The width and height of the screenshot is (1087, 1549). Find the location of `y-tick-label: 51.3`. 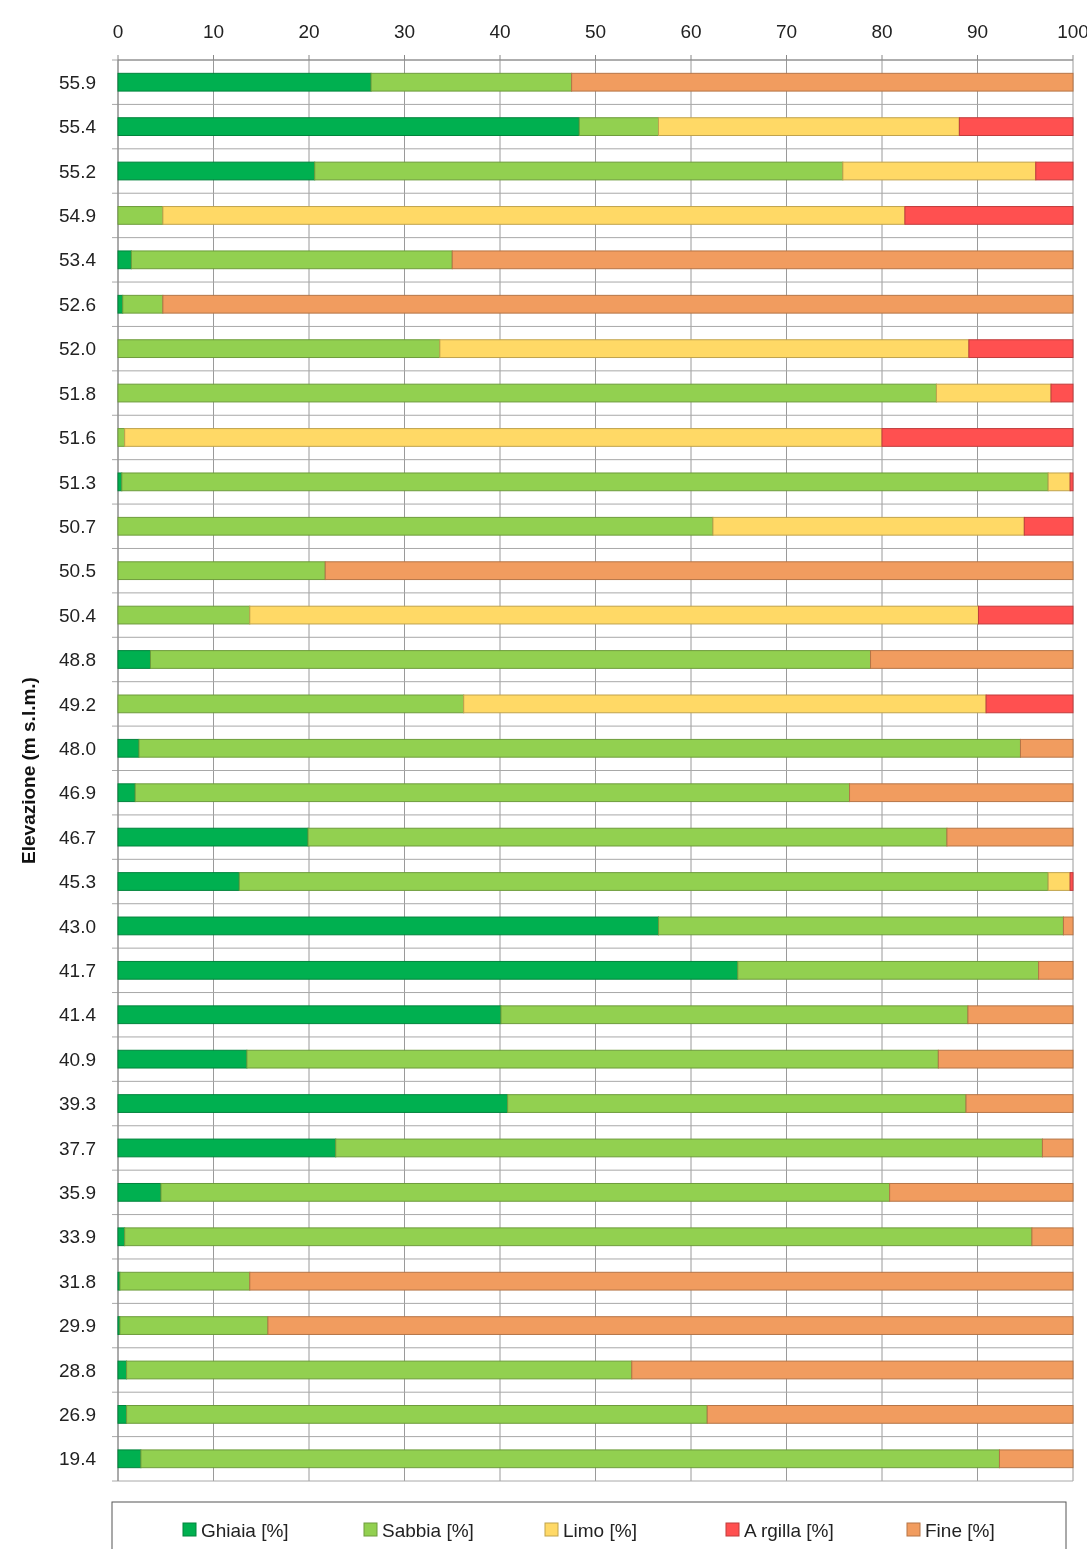

y-tick-label: 51.3 is located at coordinates (77, 482).